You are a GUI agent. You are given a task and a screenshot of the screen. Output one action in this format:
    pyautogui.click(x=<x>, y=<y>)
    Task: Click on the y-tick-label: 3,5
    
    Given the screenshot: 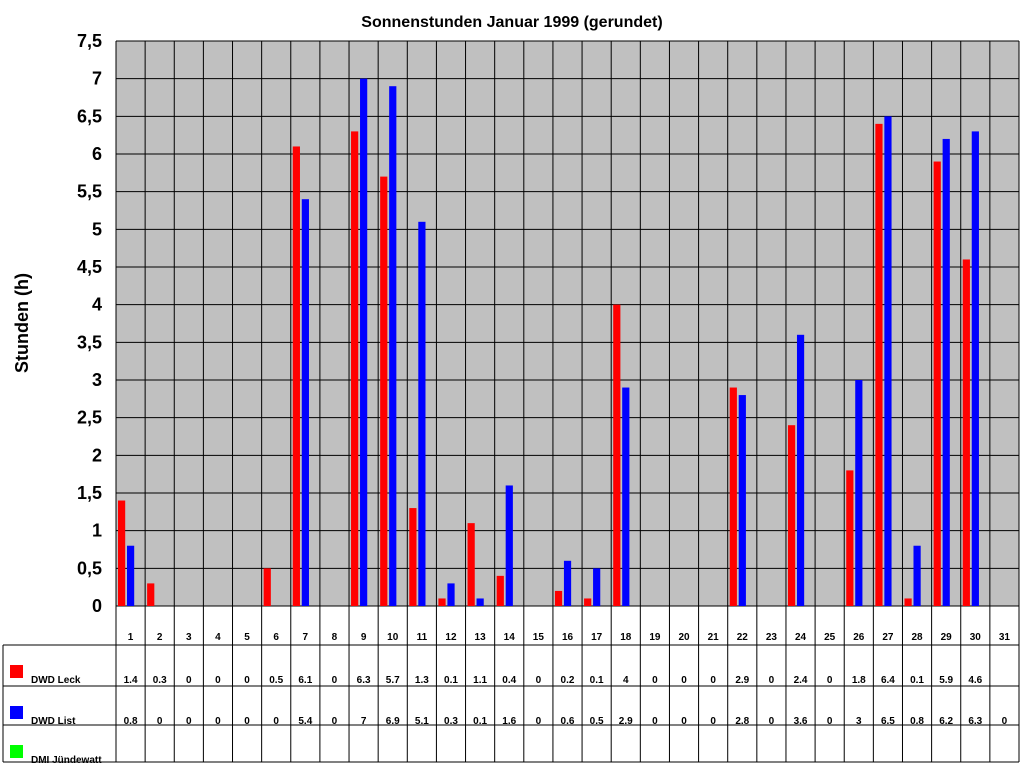 What is the action you would take?
    pyautogui.click(x=89, y=342)
    